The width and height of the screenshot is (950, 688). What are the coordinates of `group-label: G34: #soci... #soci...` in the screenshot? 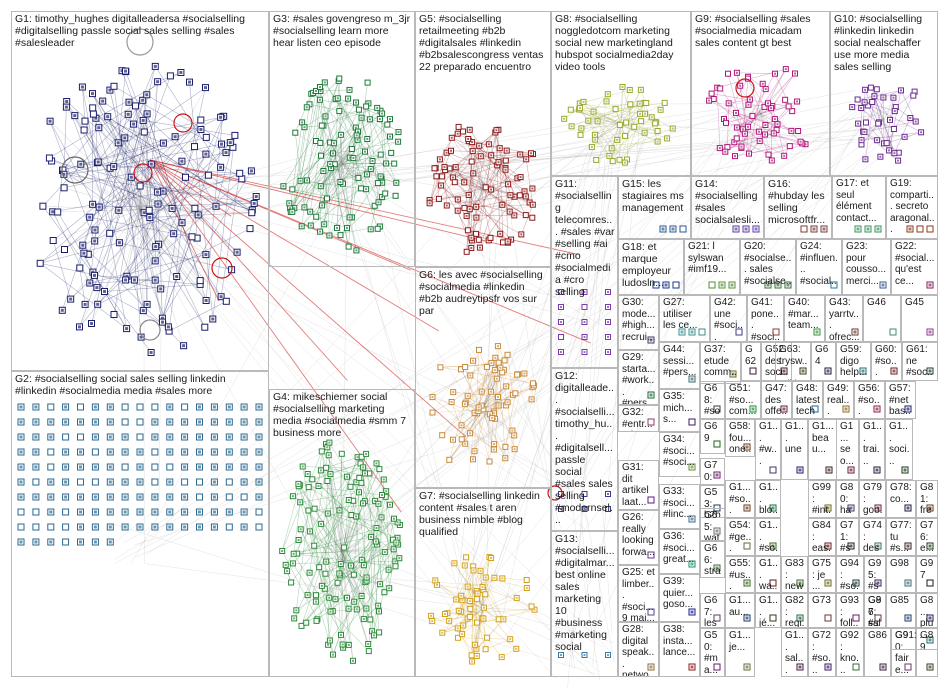 It's located at (680, 451).